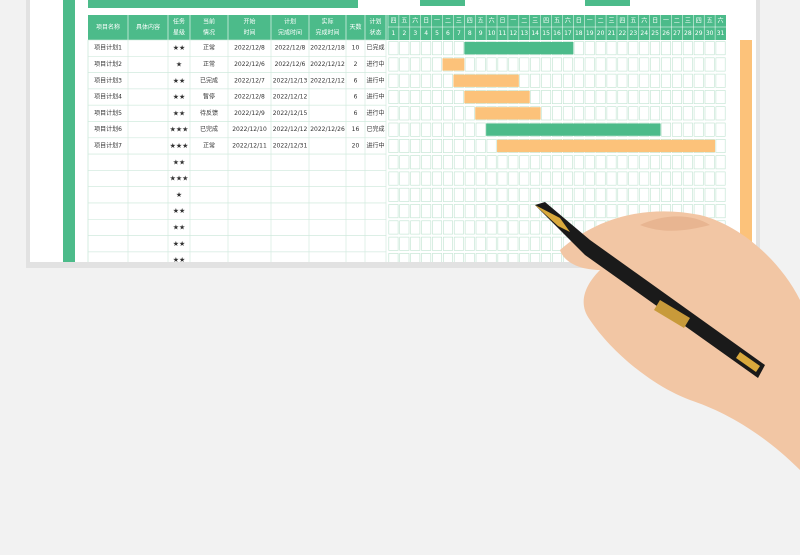 This screenshot has width=800, height=555. What do you see at coordinates (249, 113) in the screenshot?
I see `cell-text: 2022/12/9` at bounding box center [249, 113].